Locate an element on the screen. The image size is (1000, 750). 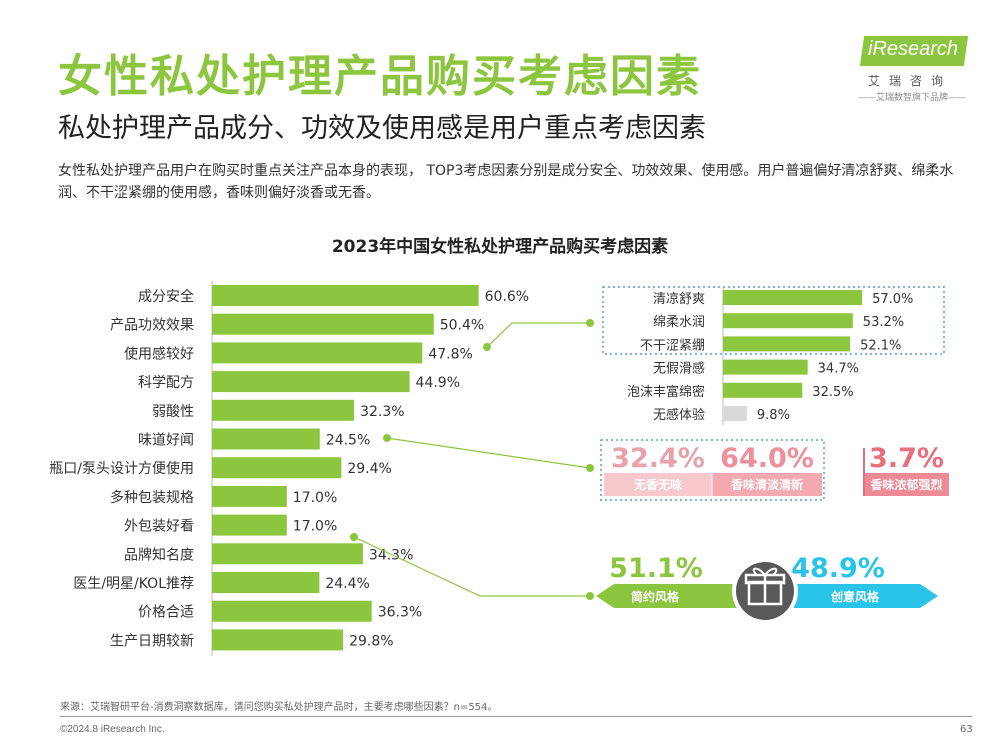
pack-value-label: 48.9% is located at coordinates (838, 568).